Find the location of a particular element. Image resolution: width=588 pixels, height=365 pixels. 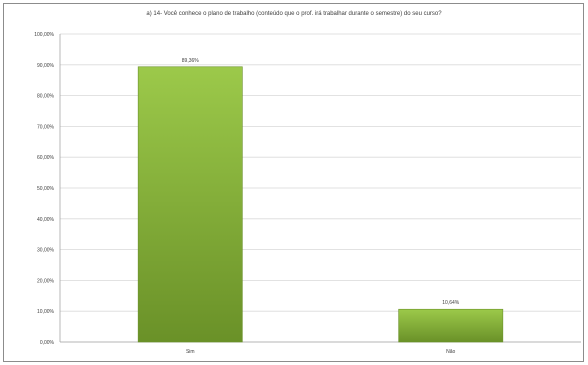

y-tick-label: 60,00% is located at coordinates (46, 158).